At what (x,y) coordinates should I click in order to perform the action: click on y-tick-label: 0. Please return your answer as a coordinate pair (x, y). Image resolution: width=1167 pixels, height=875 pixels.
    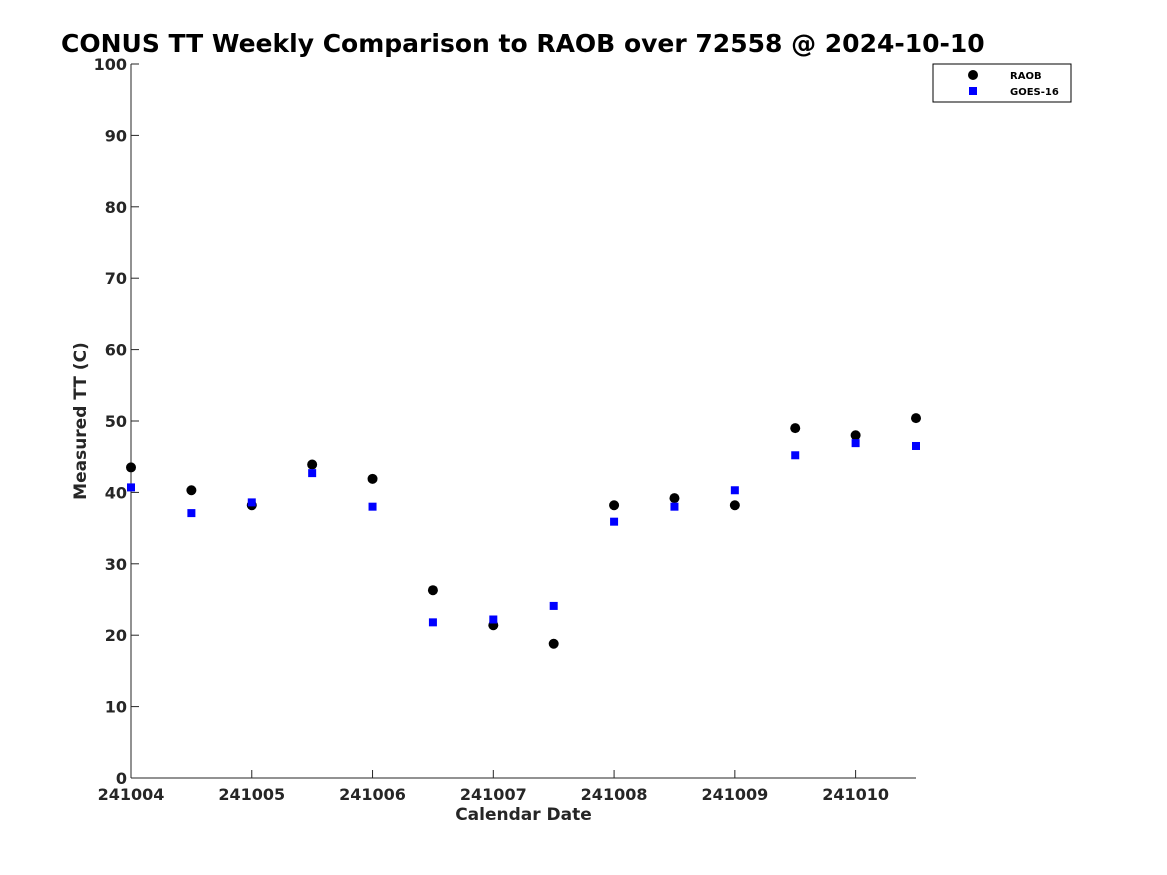
    Looking at the image, I should click on (121, 778).